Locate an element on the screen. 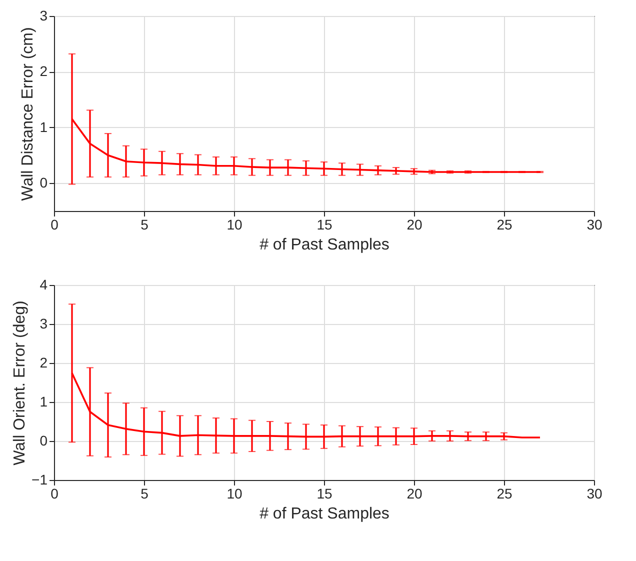 This screenshot has height=561, width=636. y-tick-label: 4 is located at coordinates (44, 284).